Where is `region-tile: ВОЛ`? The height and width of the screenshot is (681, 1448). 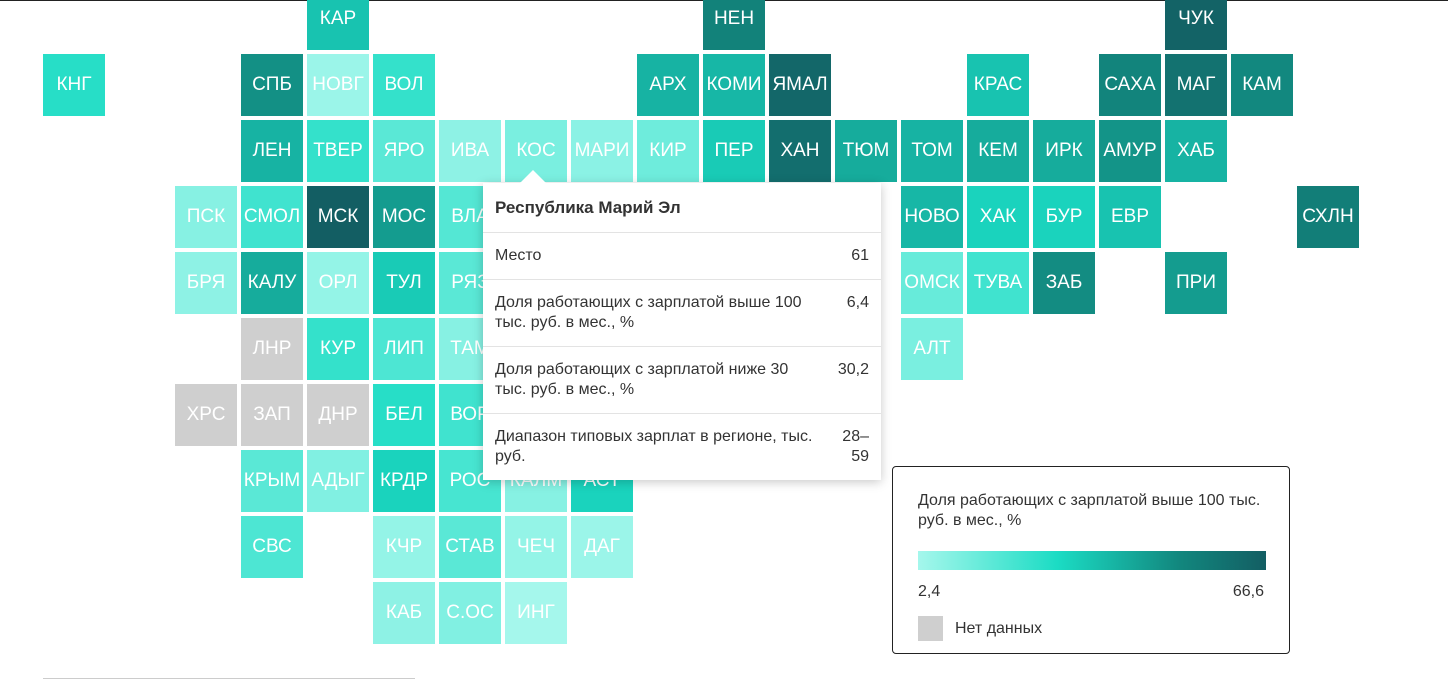
region-tile: ВОЛ is located at coordinates (404, 85).